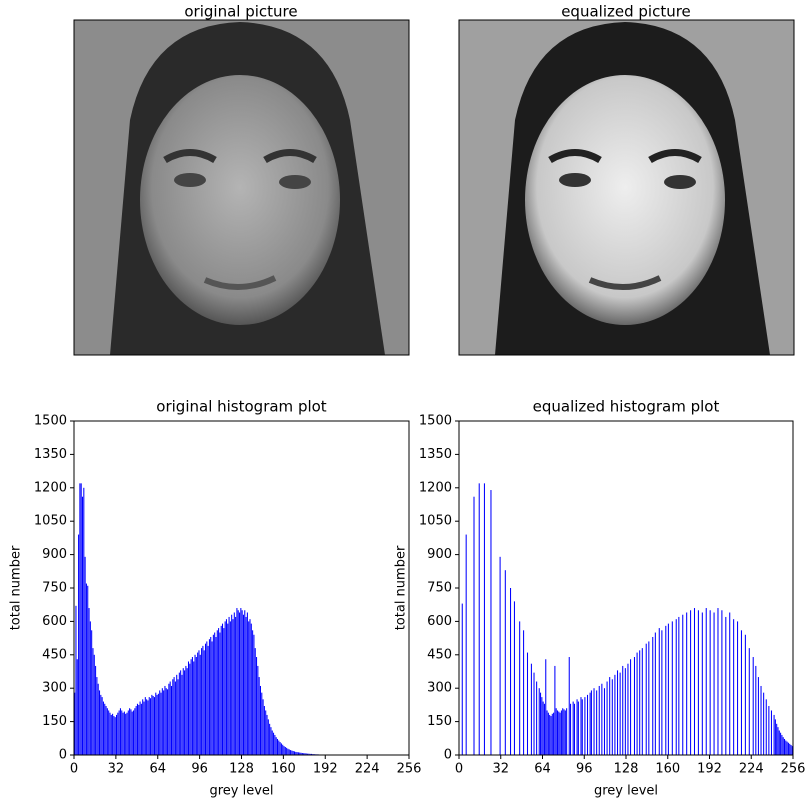  What do you see at coordinates (63, 755) in the screenshot?
I see `y-tick-label: 0` at bounding box center [63, 755].